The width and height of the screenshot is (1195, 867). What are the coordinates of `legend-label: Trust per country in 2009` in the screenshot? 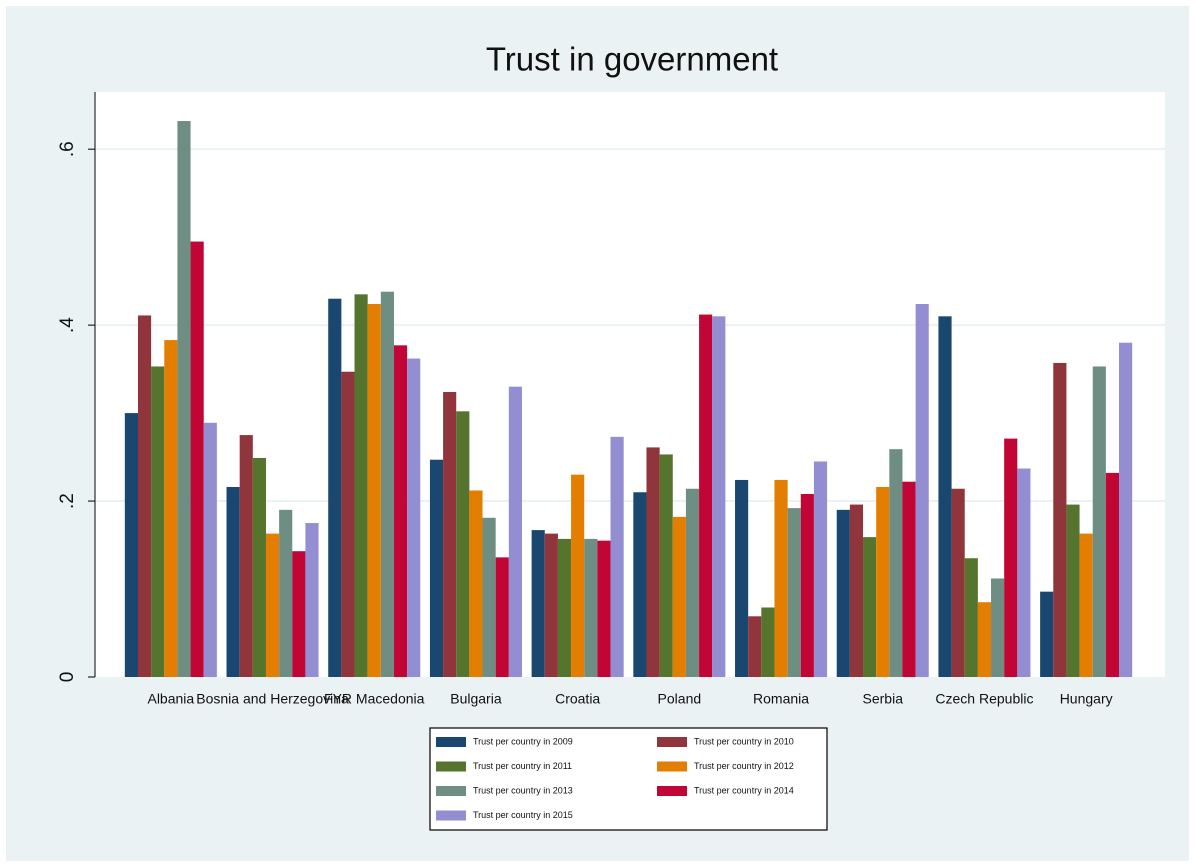 It's located at (523, 741).